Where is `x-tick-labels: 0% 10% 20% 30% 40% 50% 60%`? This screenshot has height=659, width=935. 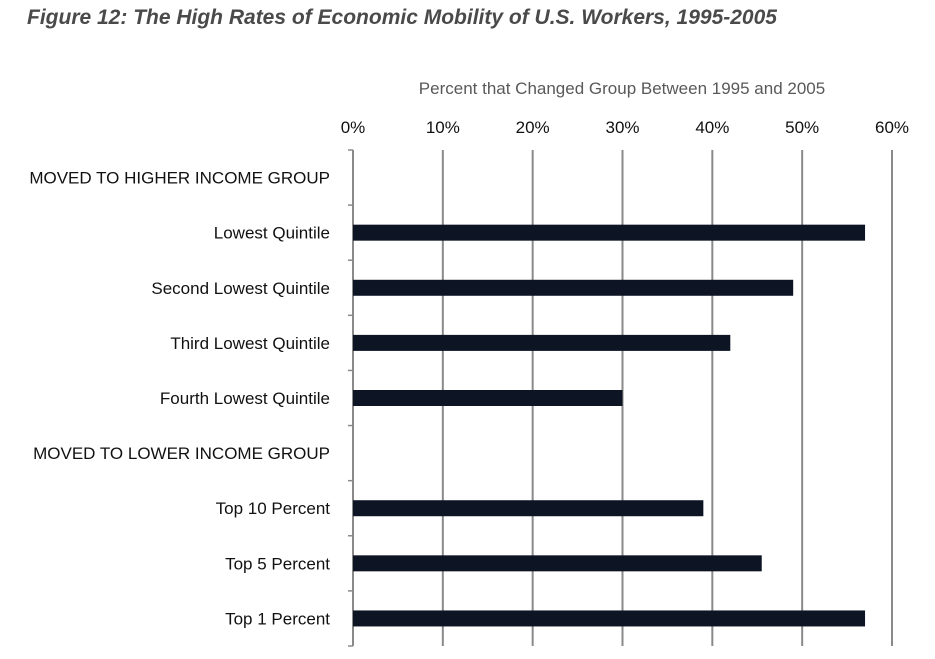
x-tick-labels: 0% 10% 20% 30% 40% 50% 60% is located at coordinates (625, 127).